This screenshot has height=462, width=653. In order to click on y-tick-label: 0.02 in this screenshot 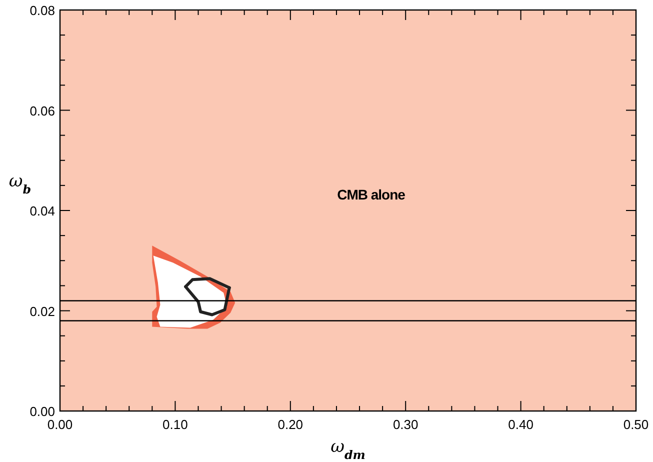, I will do `click(42, 311)`.